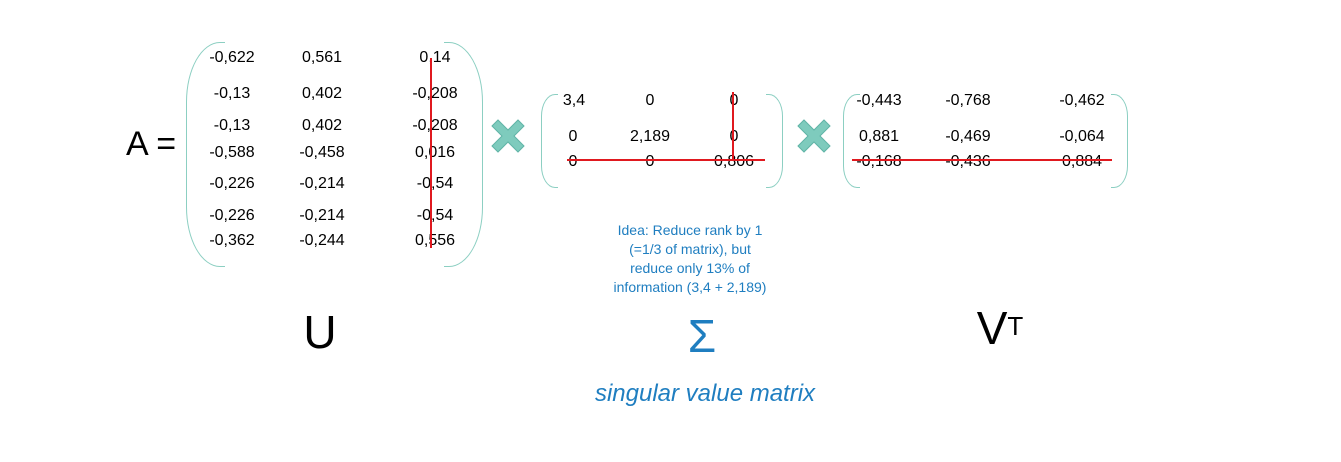 The height and width of the screenshot is (462, 1341). What do you see at coordinates (666, 160) in the screenshot?
I see `sigma-strike-horizontal` at bounding box center [666, 160].